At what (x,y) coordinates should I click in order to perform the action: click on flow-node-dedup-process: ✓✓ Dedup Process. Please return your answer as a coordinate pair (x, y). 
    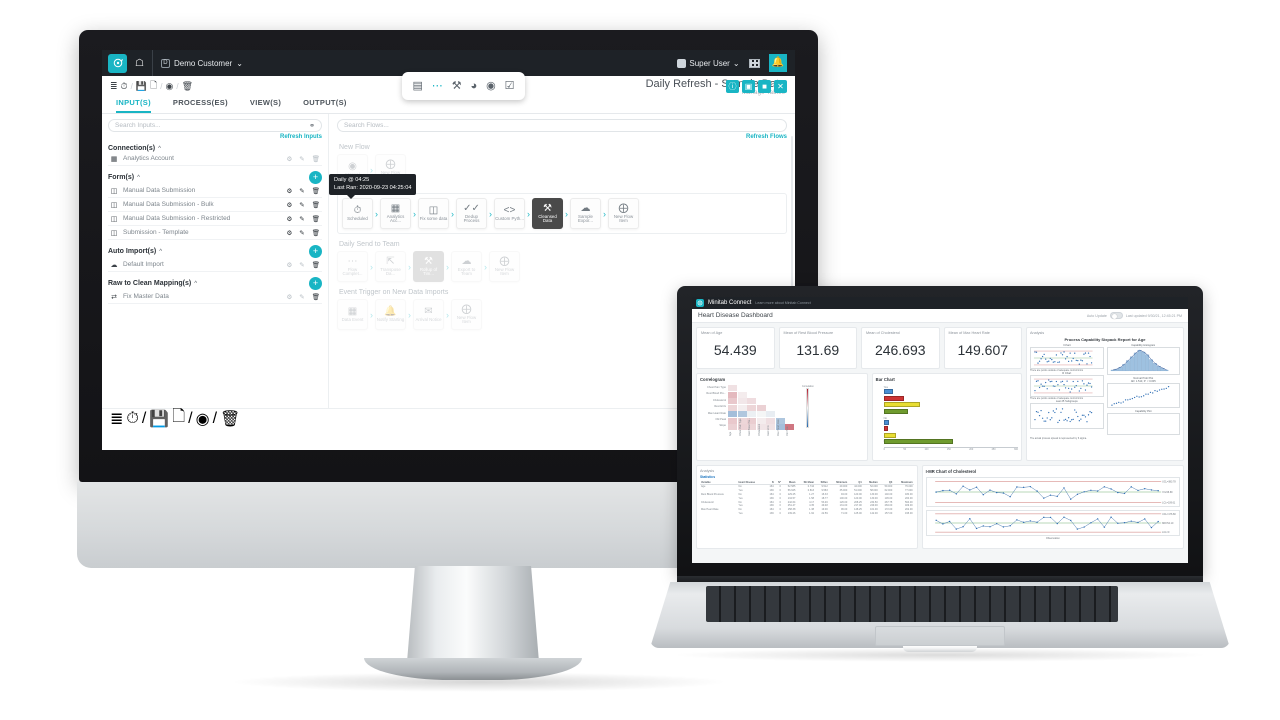
    Looking at the image, I should click on (471, 213).